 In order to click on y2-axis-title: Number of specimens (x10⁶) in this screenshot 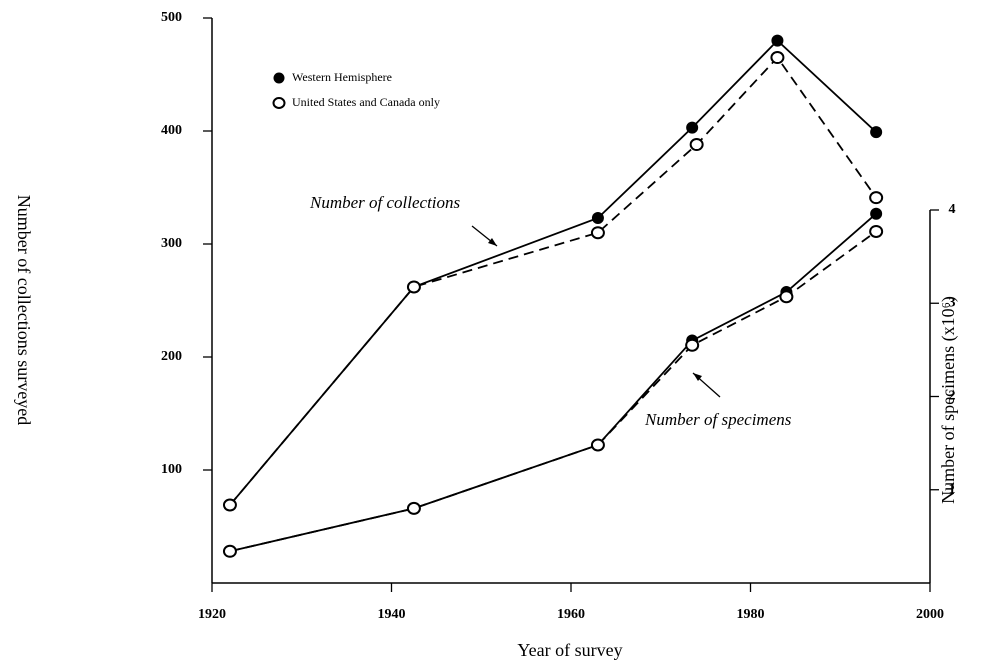, I will do `click(948, 400)`.